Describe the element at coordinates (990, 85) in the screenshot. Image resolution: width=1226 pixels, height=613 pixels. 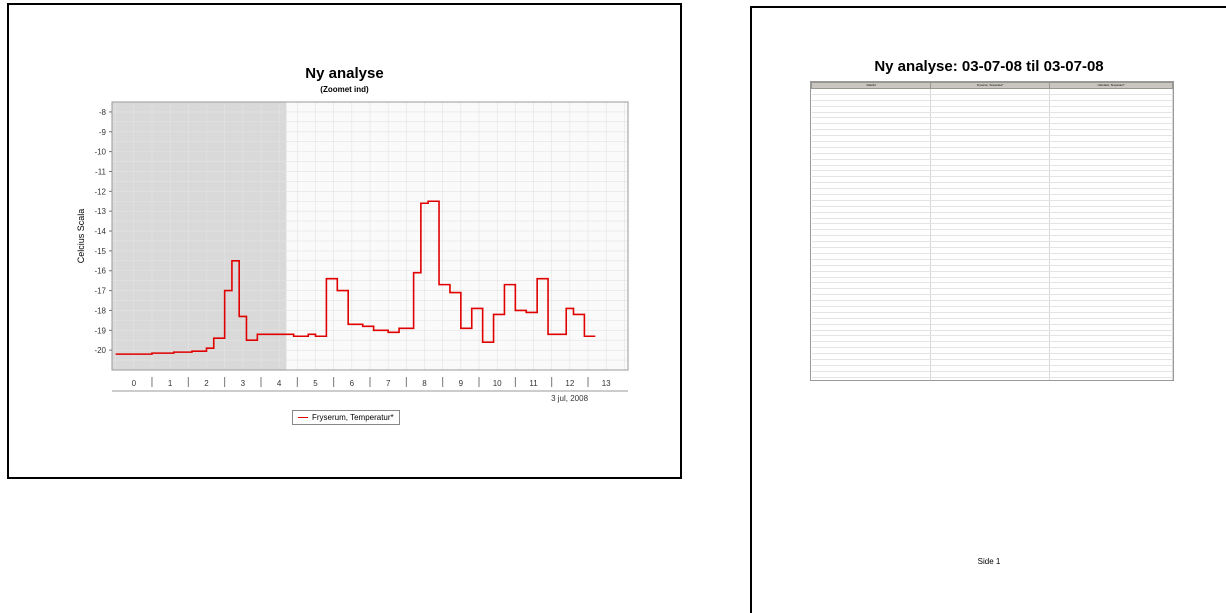
I see `column-header-fryserum: Fryserum, Temperatur*` at that location.